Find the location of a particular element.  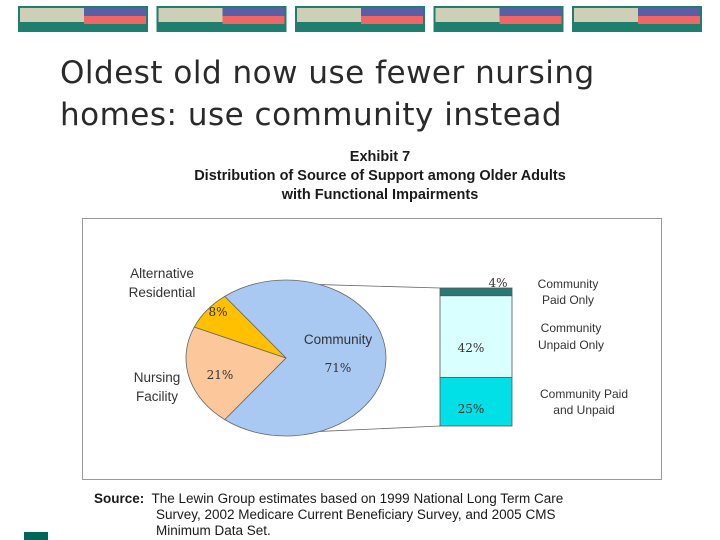

pie-slice-alternative-residential is located at coordinates (240, 327).